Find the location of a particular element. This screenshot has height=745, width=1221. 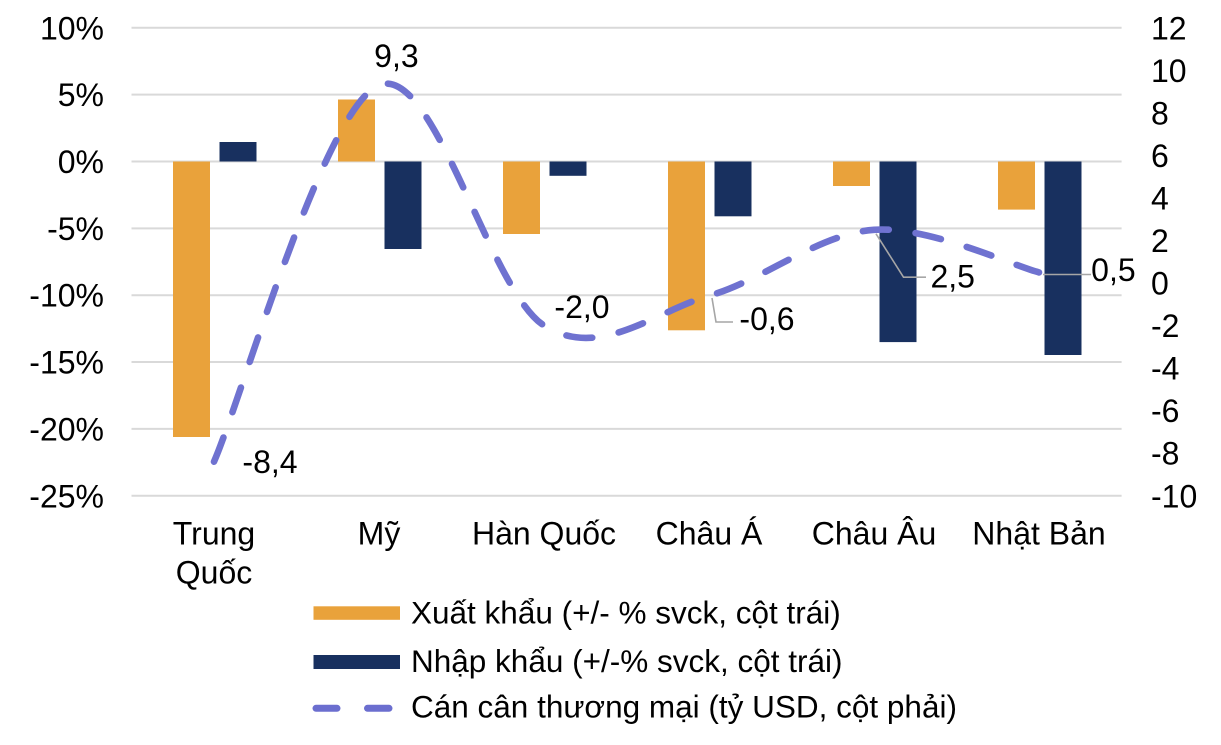

svg-text: 8 is located at coordinates (1160, 113).